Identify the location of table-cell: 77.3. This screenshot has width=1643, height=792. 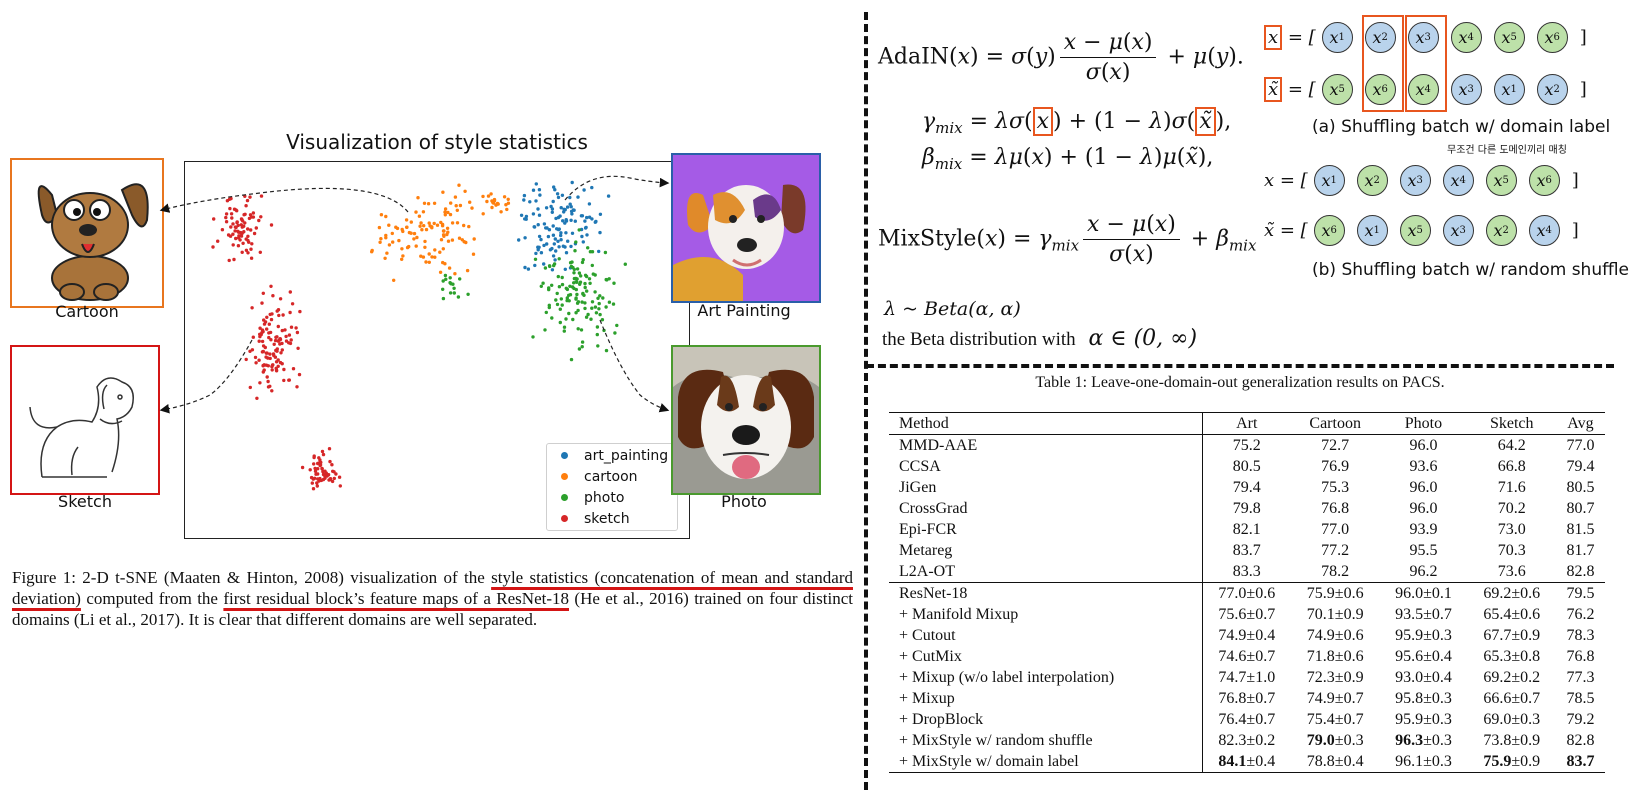
(1580, 677).